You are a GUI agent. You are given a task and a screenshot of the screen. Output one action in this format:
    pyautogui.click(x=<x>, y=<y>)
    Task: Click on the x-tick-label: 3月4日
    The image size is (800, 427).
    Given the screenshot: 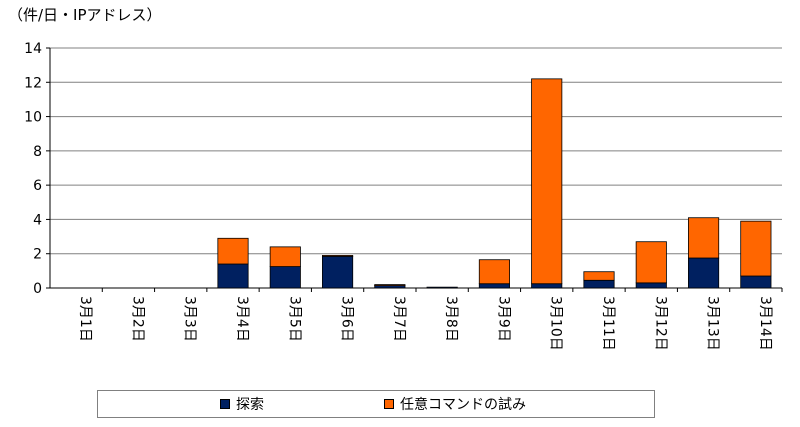 What is the action you would take?
    pyautogui.click(x=242, y=319)
    